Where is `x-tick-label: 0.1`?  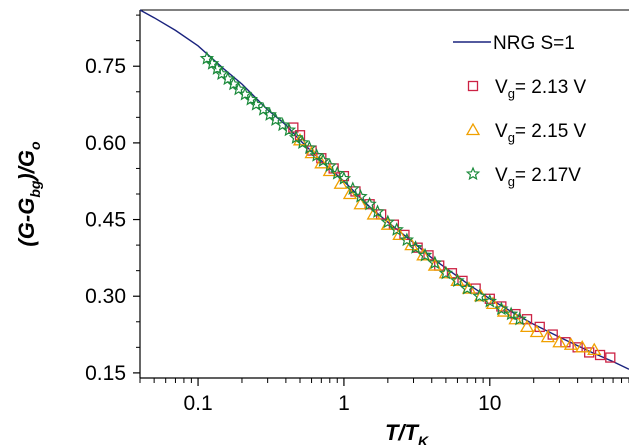 x-tick-label: 0.1 is located at coordinates (197, 403).